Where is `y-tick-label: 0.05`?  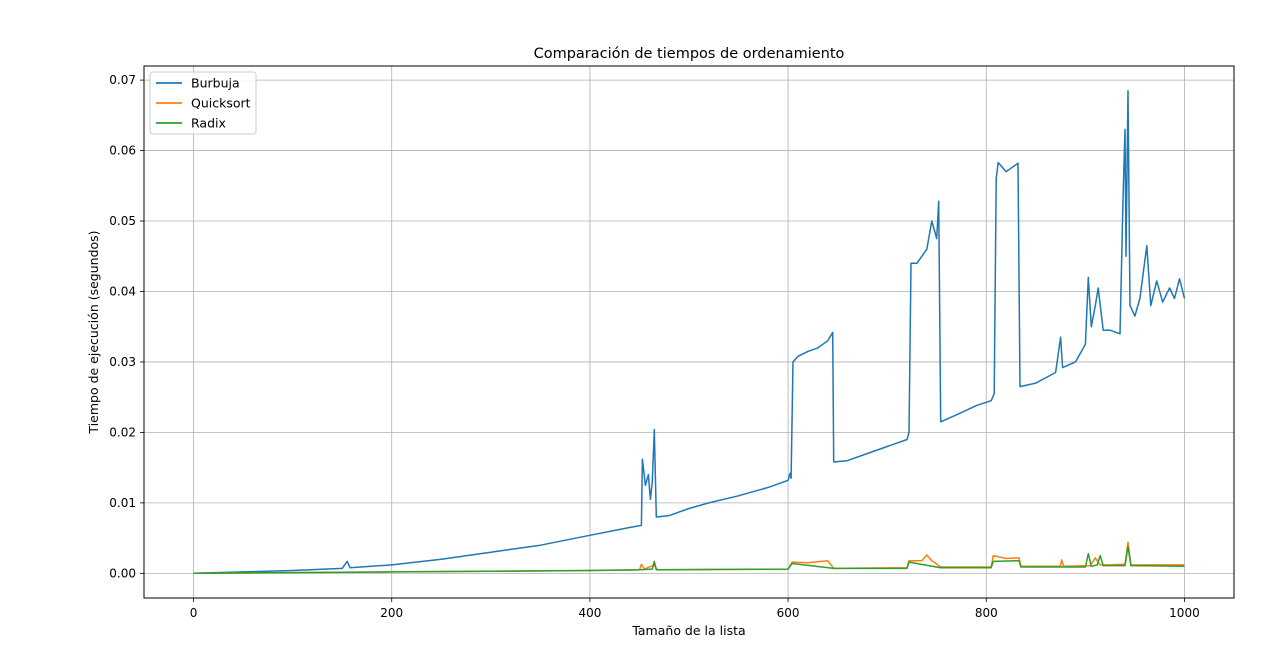
y-tick-label: 0.05 is located at coordinates (122, 221).